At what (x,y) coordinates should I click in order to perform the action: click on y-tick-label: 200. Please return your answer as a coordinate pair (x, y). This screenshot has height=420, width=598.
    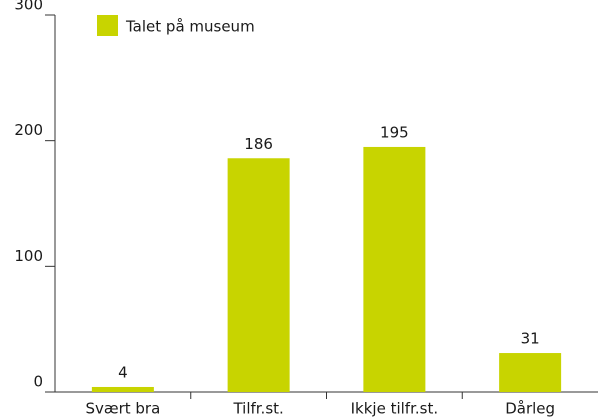
    Looking at the image, I should click on (28, 130).